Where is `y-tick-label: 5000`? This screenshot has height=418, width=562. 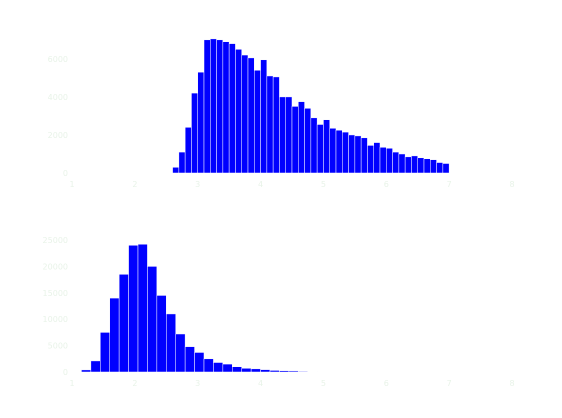
y-tick-label: 5000 is located at coordinates (58, 346).